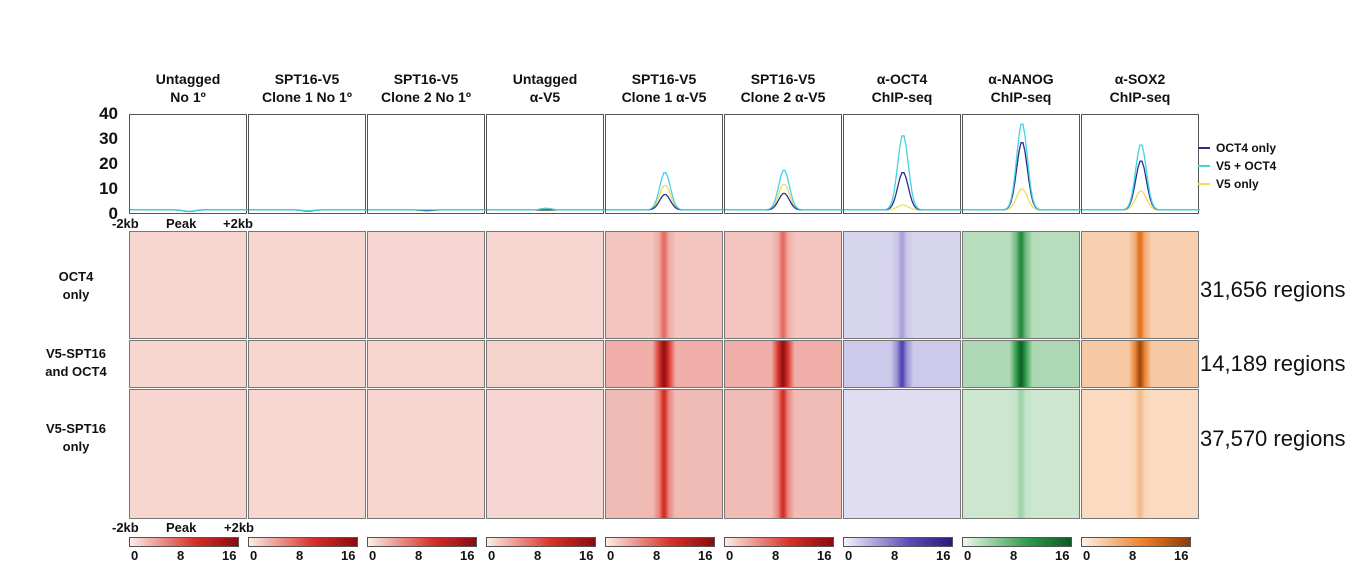 The height and width of the screenshot is (587, 1366). I want to click on column-title: α-OCT4 ChIP-seq, so click(902, 88).